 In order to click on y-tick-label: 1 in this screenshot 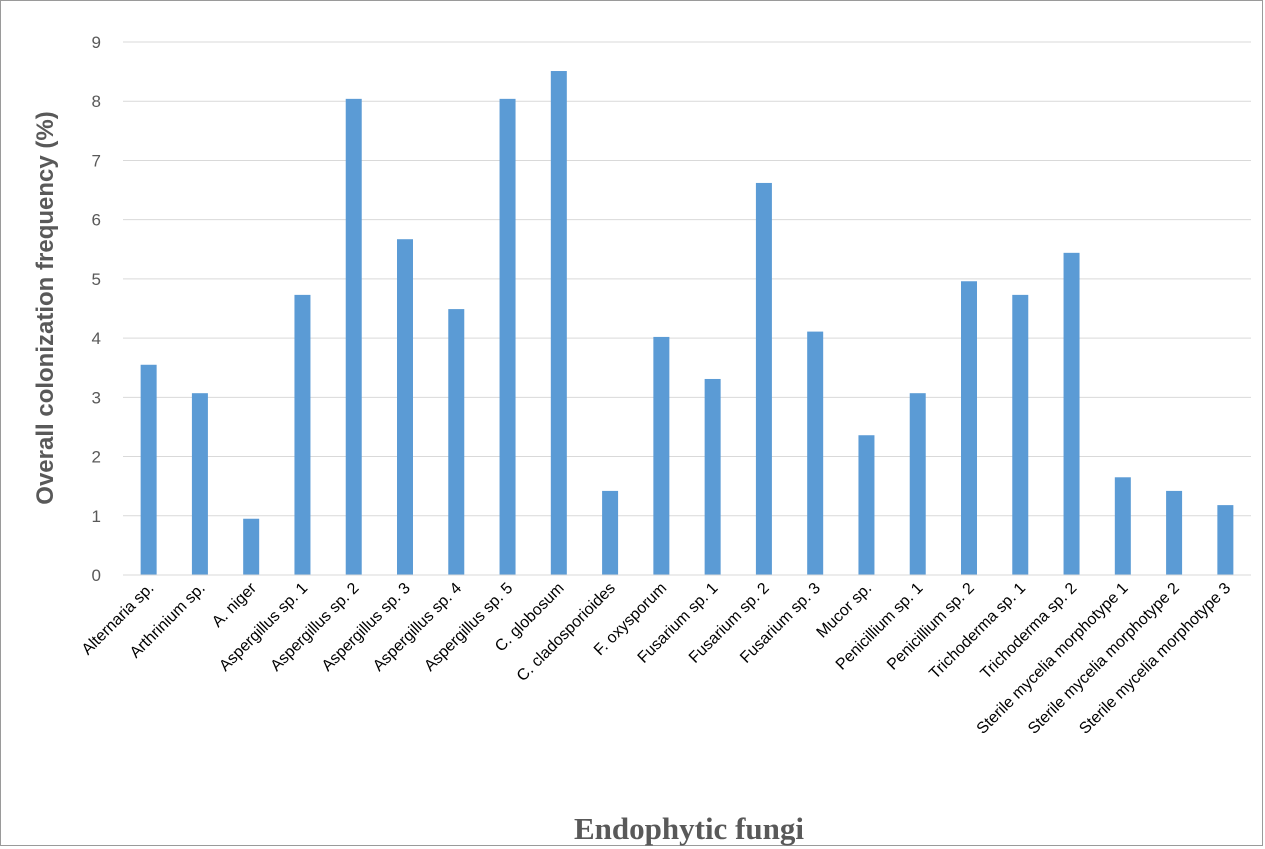, I will do `click(96, 516)`.